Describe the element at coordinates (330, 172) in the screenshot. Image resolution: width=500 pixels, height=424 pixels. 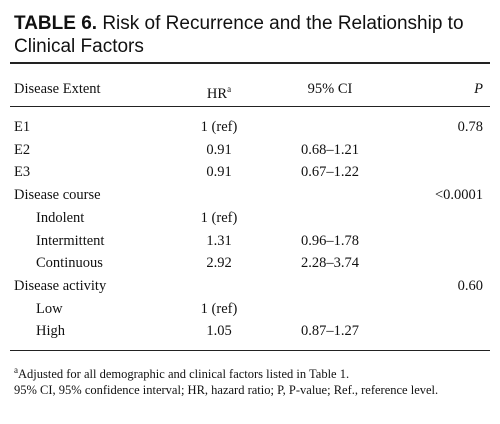
I see `ci-value: 0.67–1.22` at that location.